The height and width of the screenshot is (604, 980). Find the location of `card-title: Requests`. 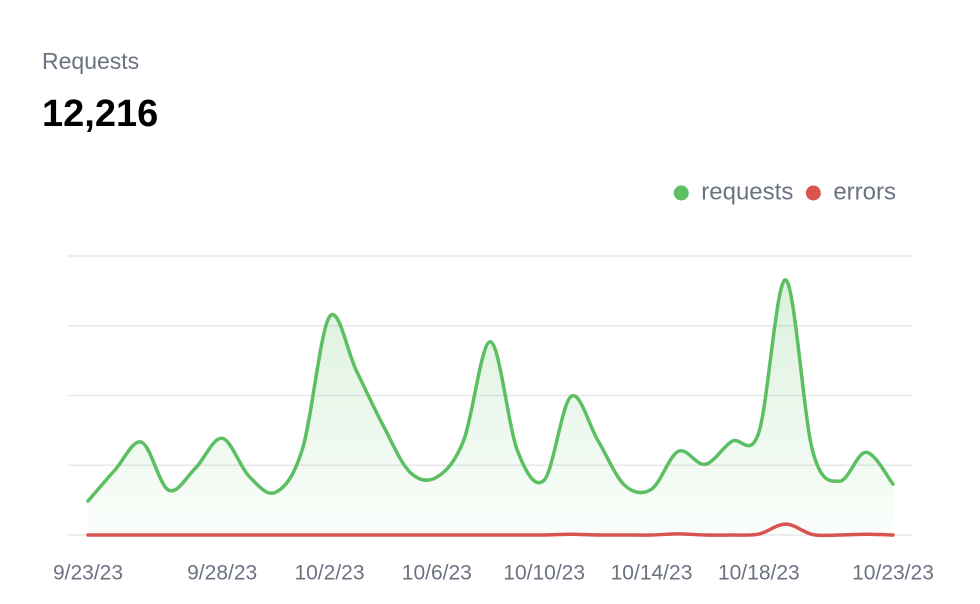

card-title: Requests is located at coordinates (90, 61).